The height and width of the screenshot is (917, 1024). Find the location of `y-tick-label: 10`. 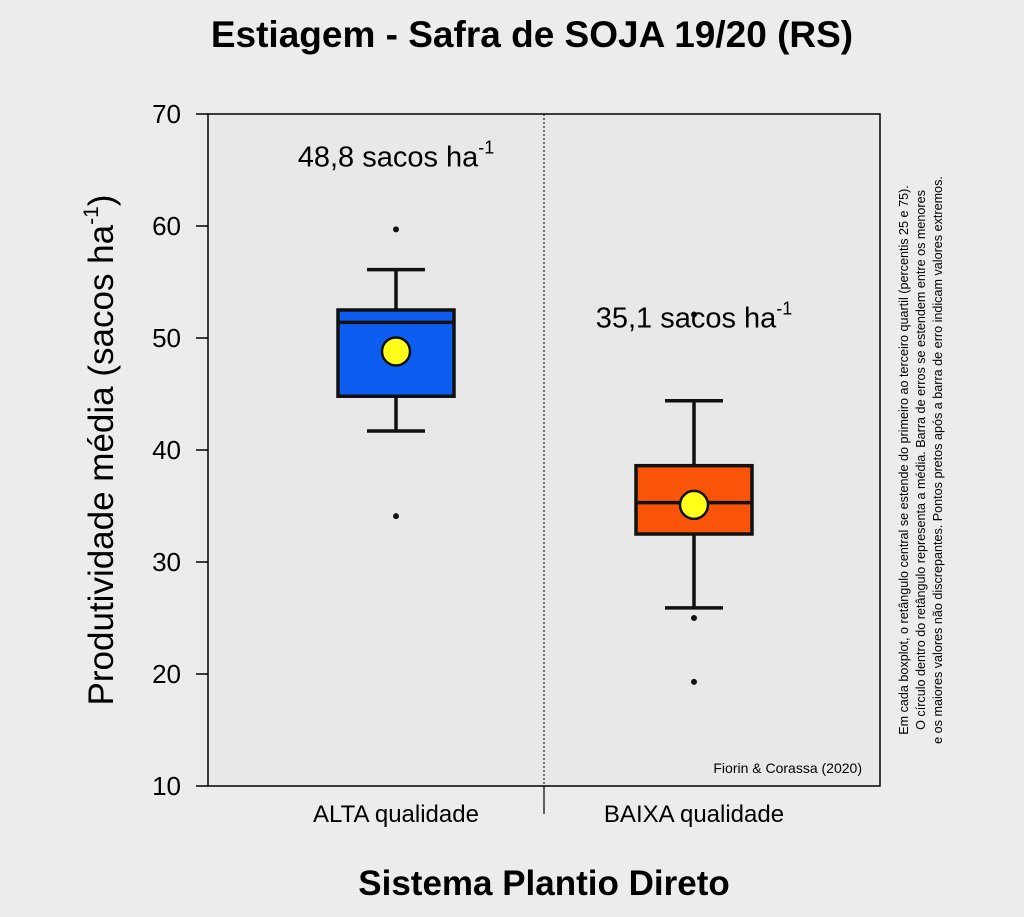

y-tick-label: 10 is located at coordinates (166, 786).